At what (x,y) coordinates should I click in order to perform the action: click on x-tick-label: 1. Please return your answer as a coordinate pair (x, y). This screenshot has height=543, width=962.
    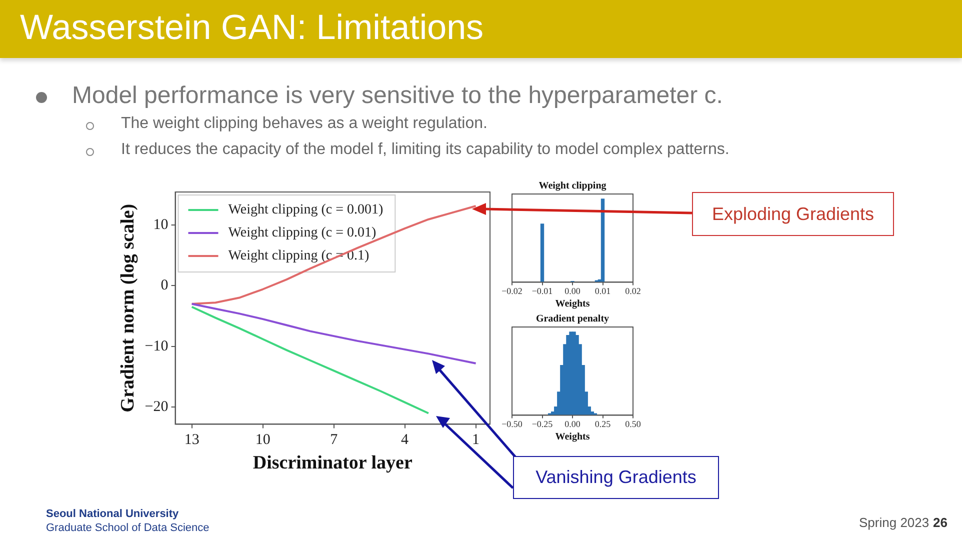
    Looking at the image, I should click on (476, 440).